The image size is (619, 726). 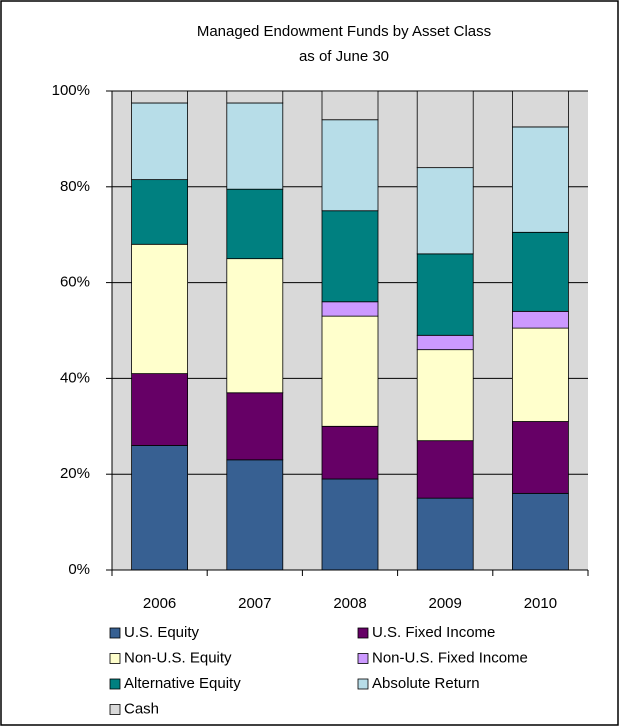 I want to click on legend-label: Cash, so click(x=141, y=708).